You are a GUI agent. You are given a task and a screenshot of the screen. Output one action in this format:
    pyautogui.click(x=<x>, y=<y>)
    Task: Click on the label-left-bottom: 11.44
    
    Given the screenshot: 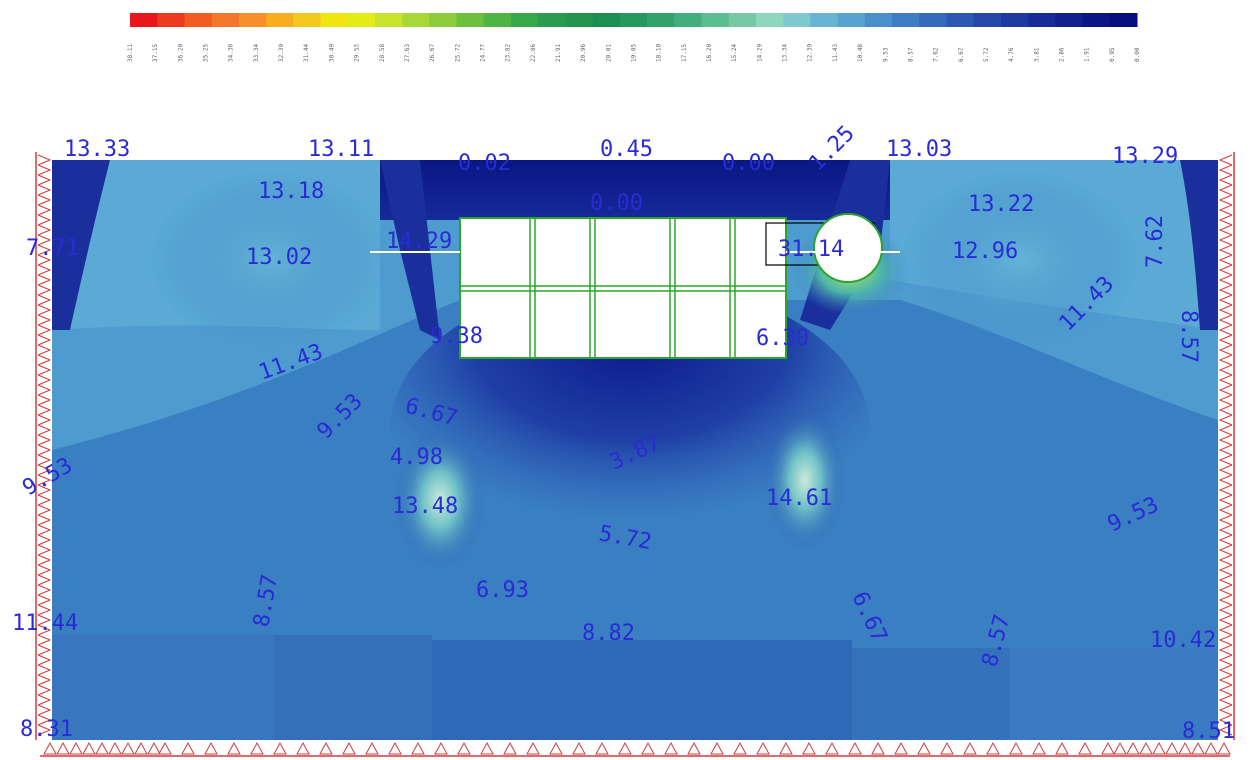 What is the action you would take?
    pyautogui.click(x=45, y=623)
    